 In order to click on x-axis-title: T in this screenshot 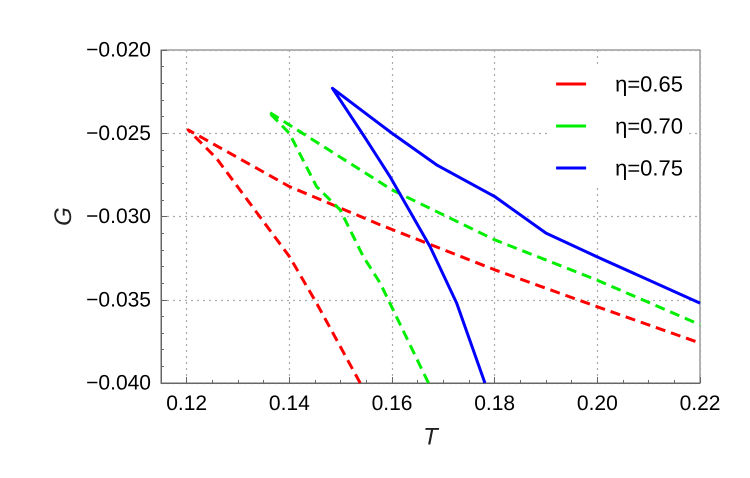, I will do `click(431, 437)`.